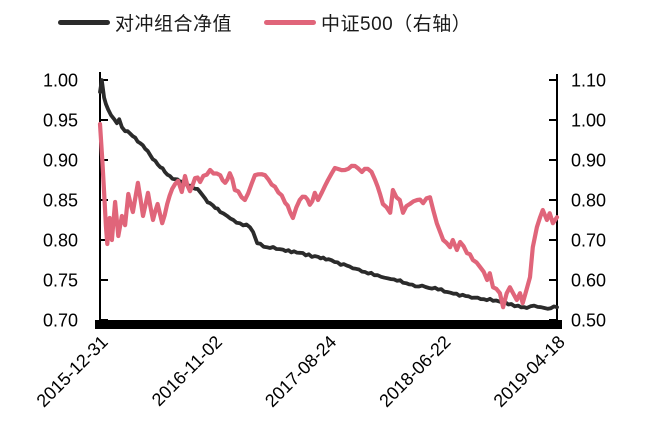 This screenshot has width=648, height=441. Describe the element at coordinates (588, 321) in the screenshot. I see `right-tick-label: 0.50` at that location.